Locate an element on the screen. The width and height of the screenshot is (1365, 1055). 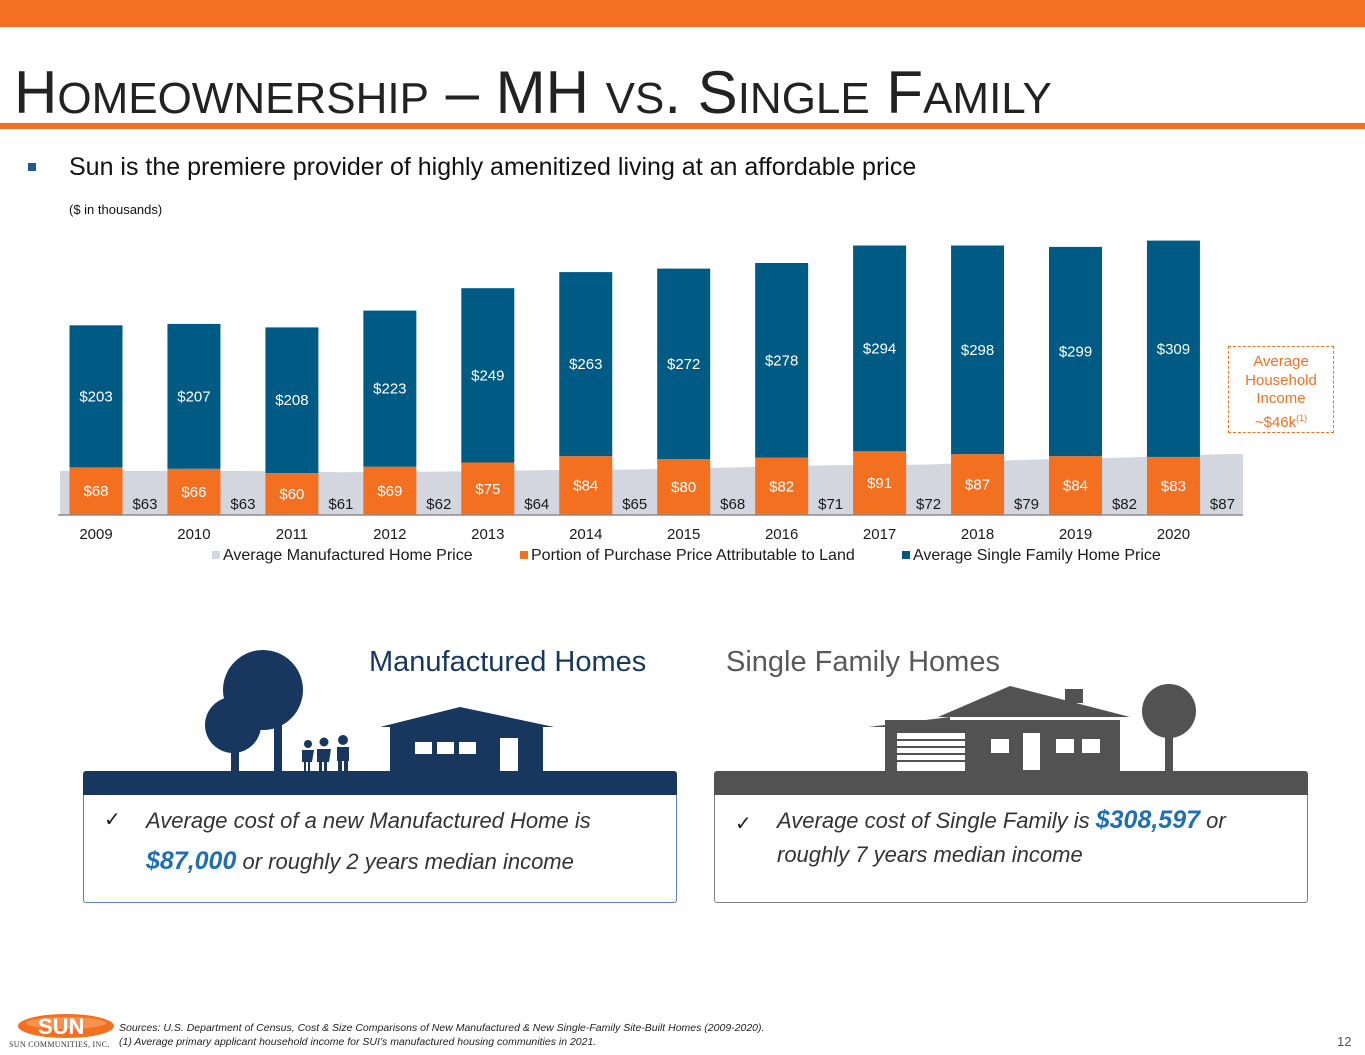
sf-value-label: $294 is located at coordinates (879, 348).